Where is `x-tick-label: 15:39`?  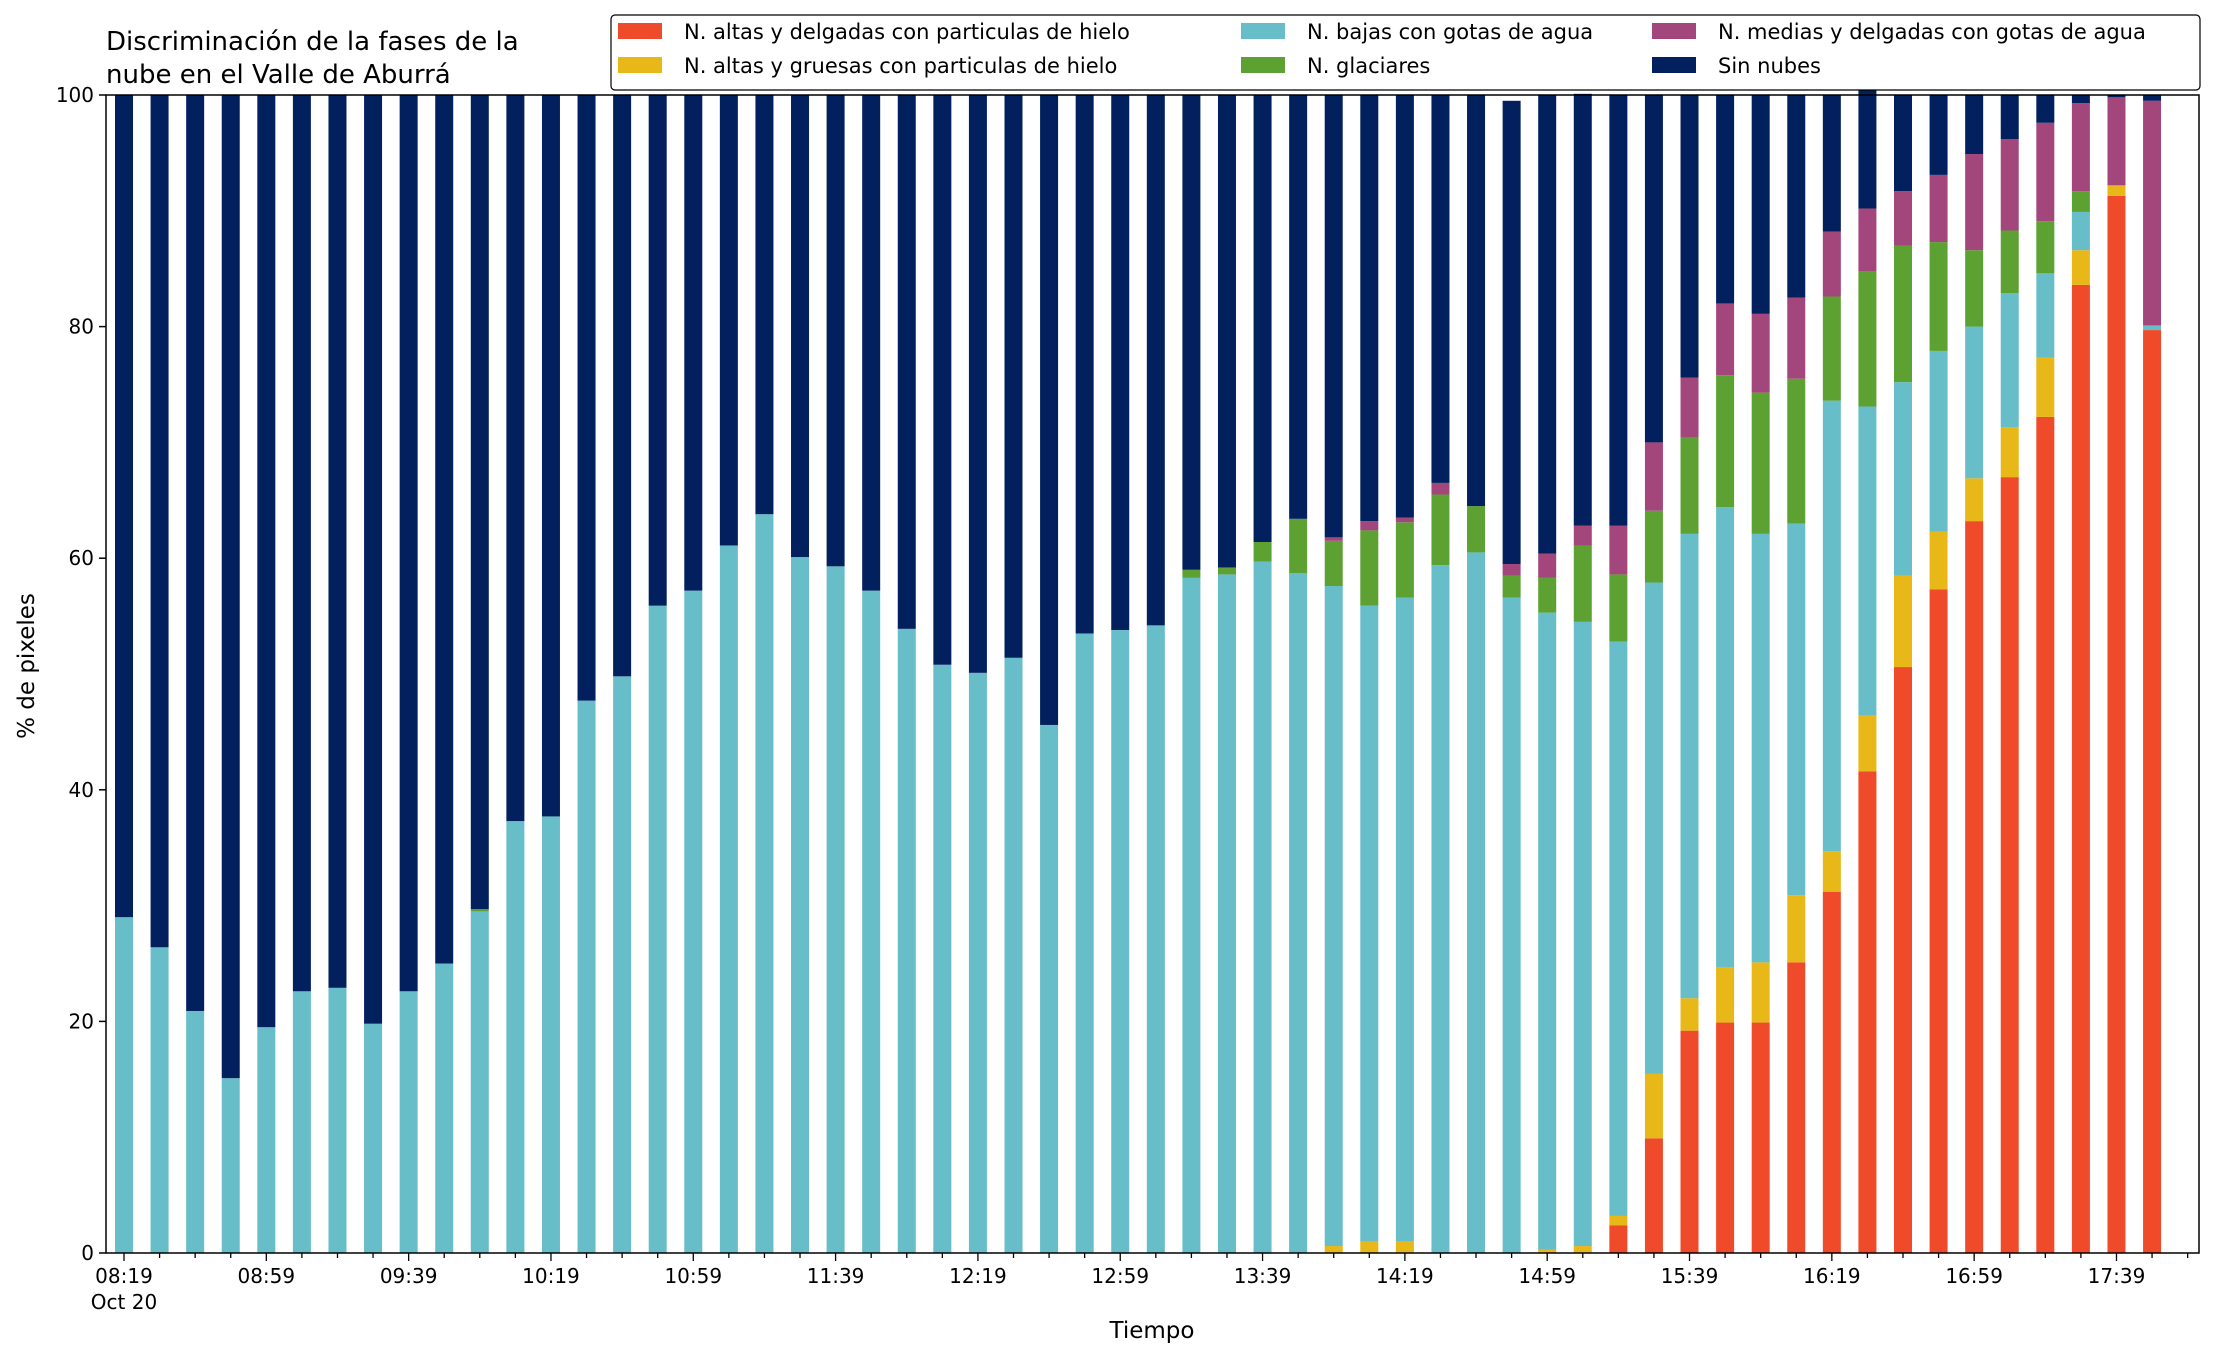 x-tick-label: 15:39 is located at coordinates (1690, 1276).